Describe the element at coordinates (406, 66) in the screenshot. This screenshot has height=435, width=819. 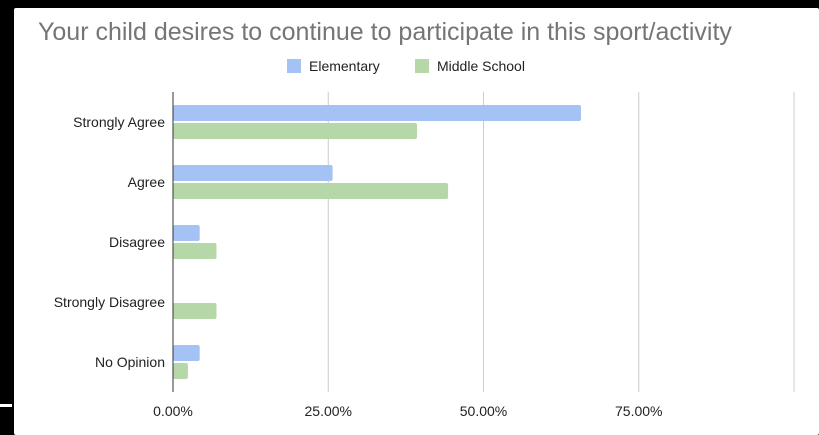
I see `legend: Elementary Middle School` at that location.